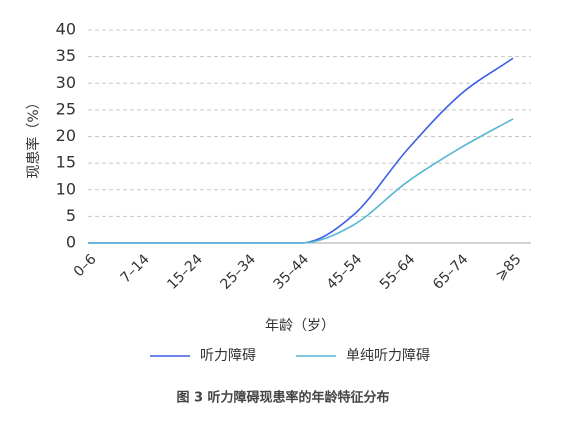 Image resolution: width=566 pixels, height=433 pixels. I want to click on legend-label: 听力障碍, so click(228, 356).